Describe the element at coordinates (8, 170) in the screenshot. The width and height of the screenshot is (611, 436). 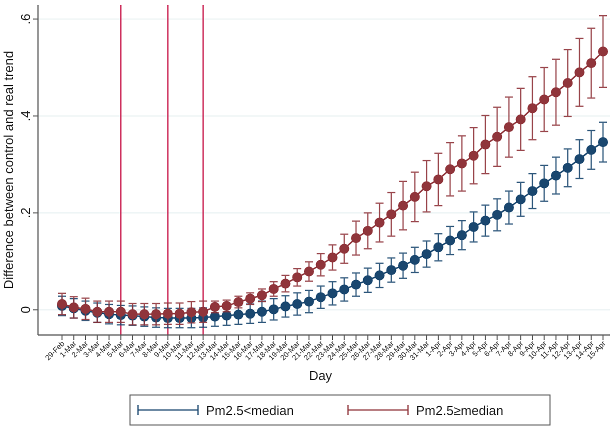
I see `y-axis-title: Difference between control and real trend` at that location.